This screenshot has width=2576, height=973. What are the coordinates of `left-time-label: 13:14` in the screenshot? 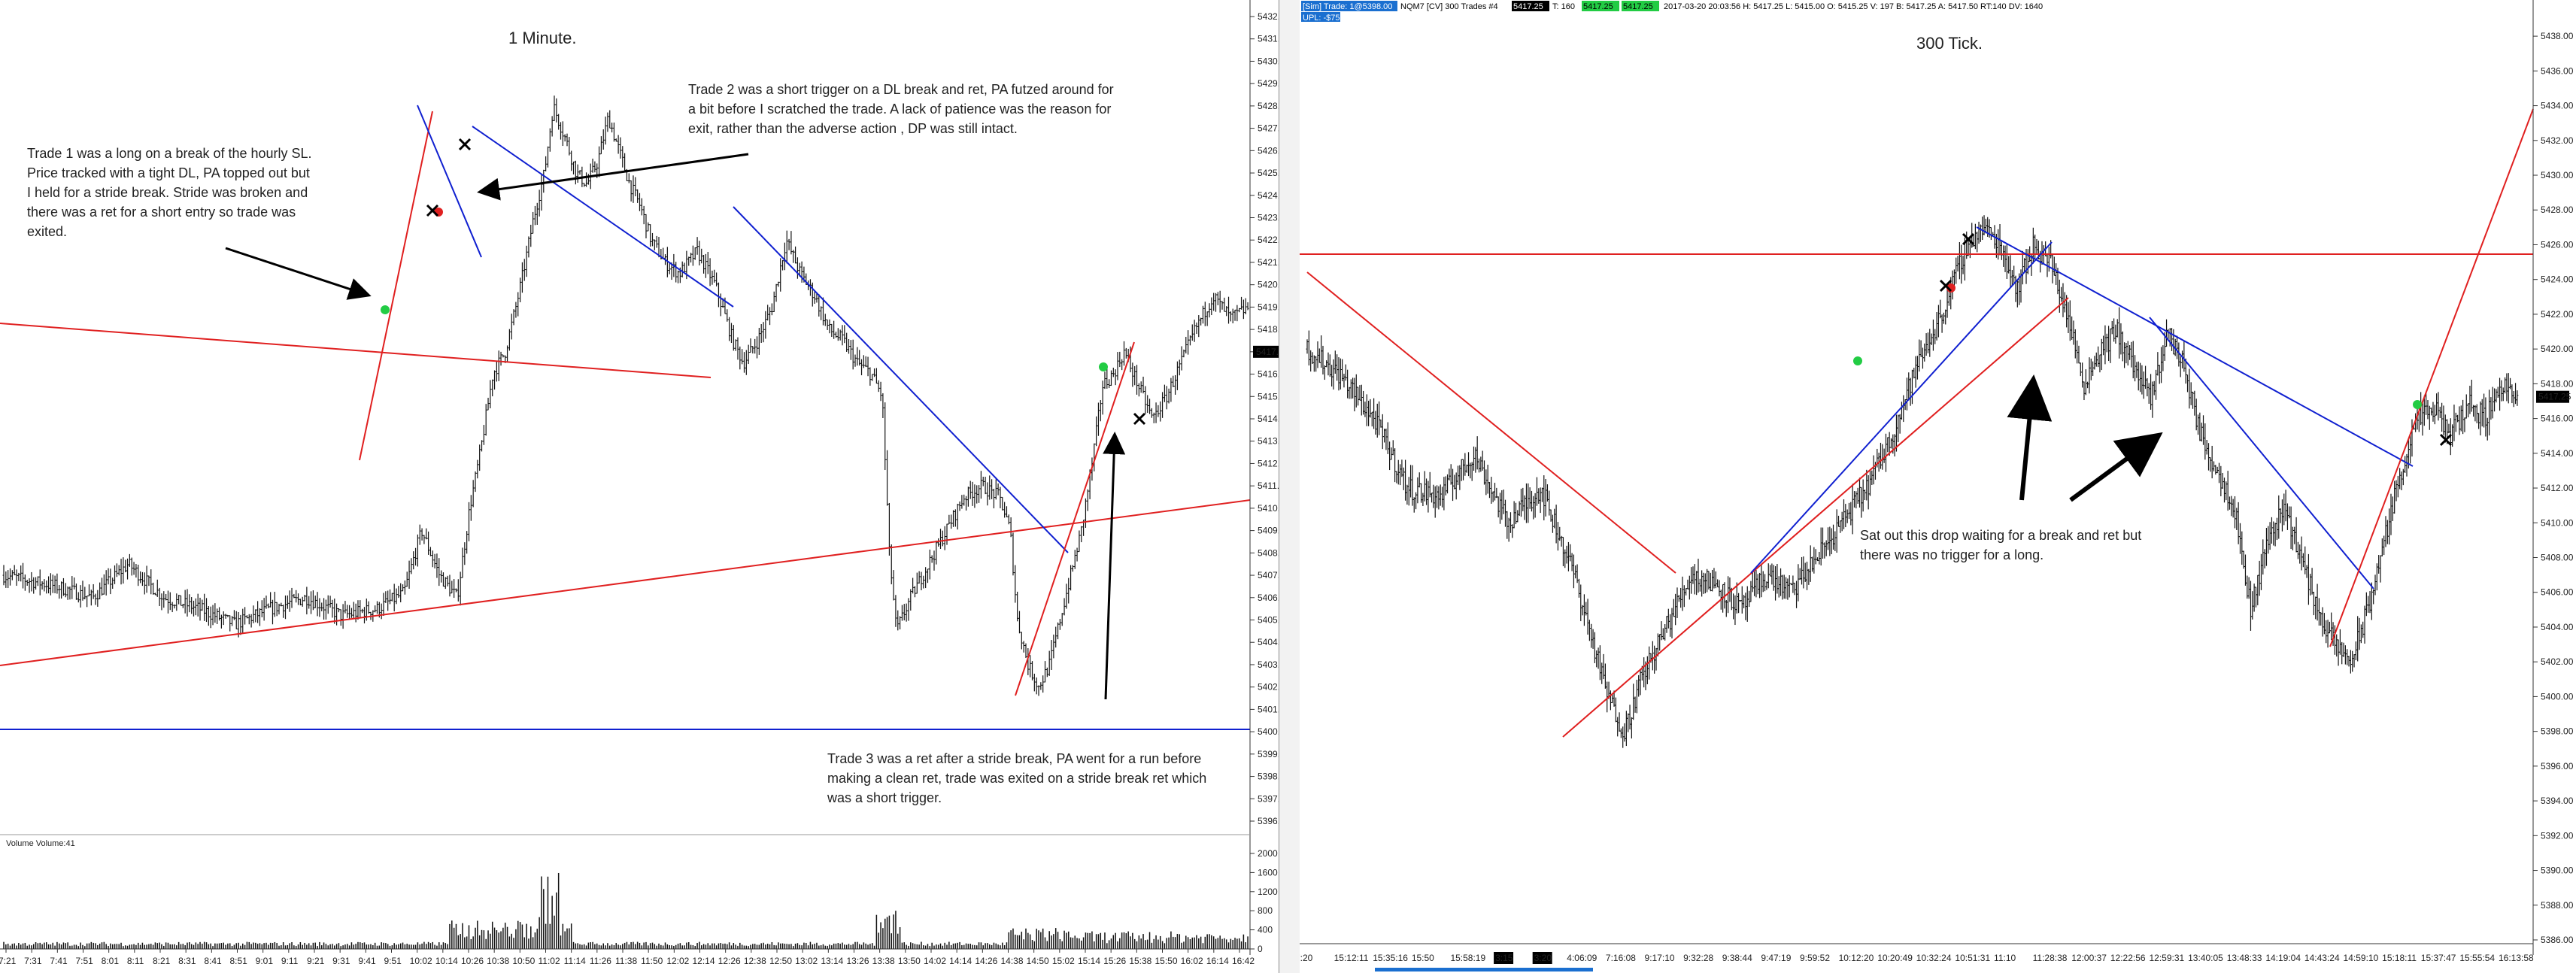 It's located at (832, 961).